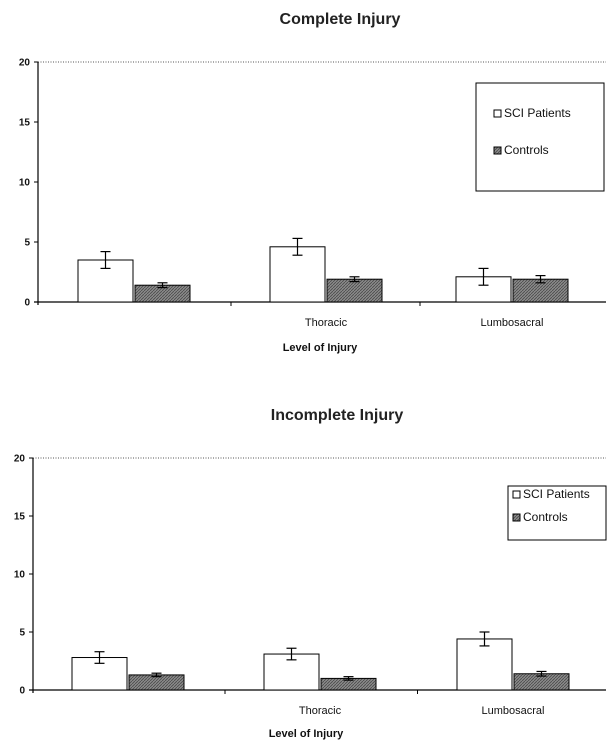 The image size is (608, 743). I want to click on bar-controls, so click(354, 290).